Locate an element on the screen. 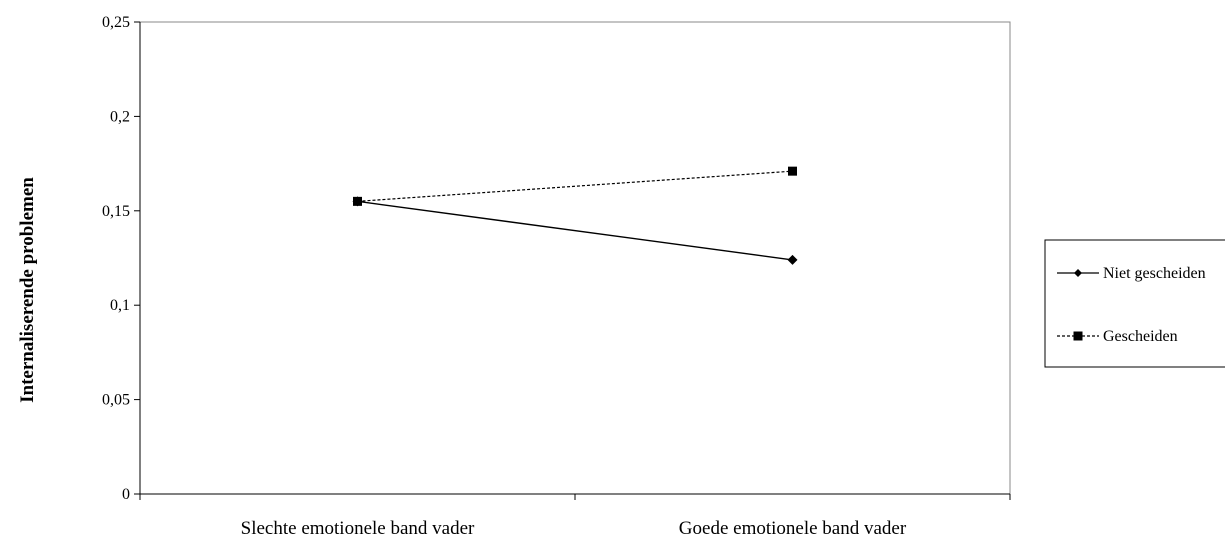 This screenshot has height=540, width=1225. y-tick-label: 0,05 is located at coordinates (116, 400).